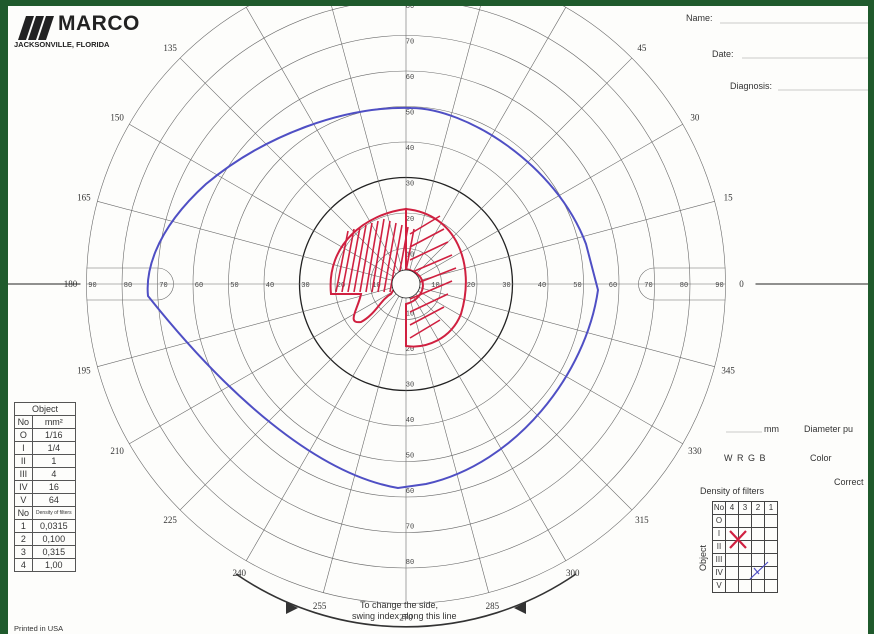  Describe the element at coordinates (695, 117) in the screenshot. I see `meridian-label: 30` at that location.